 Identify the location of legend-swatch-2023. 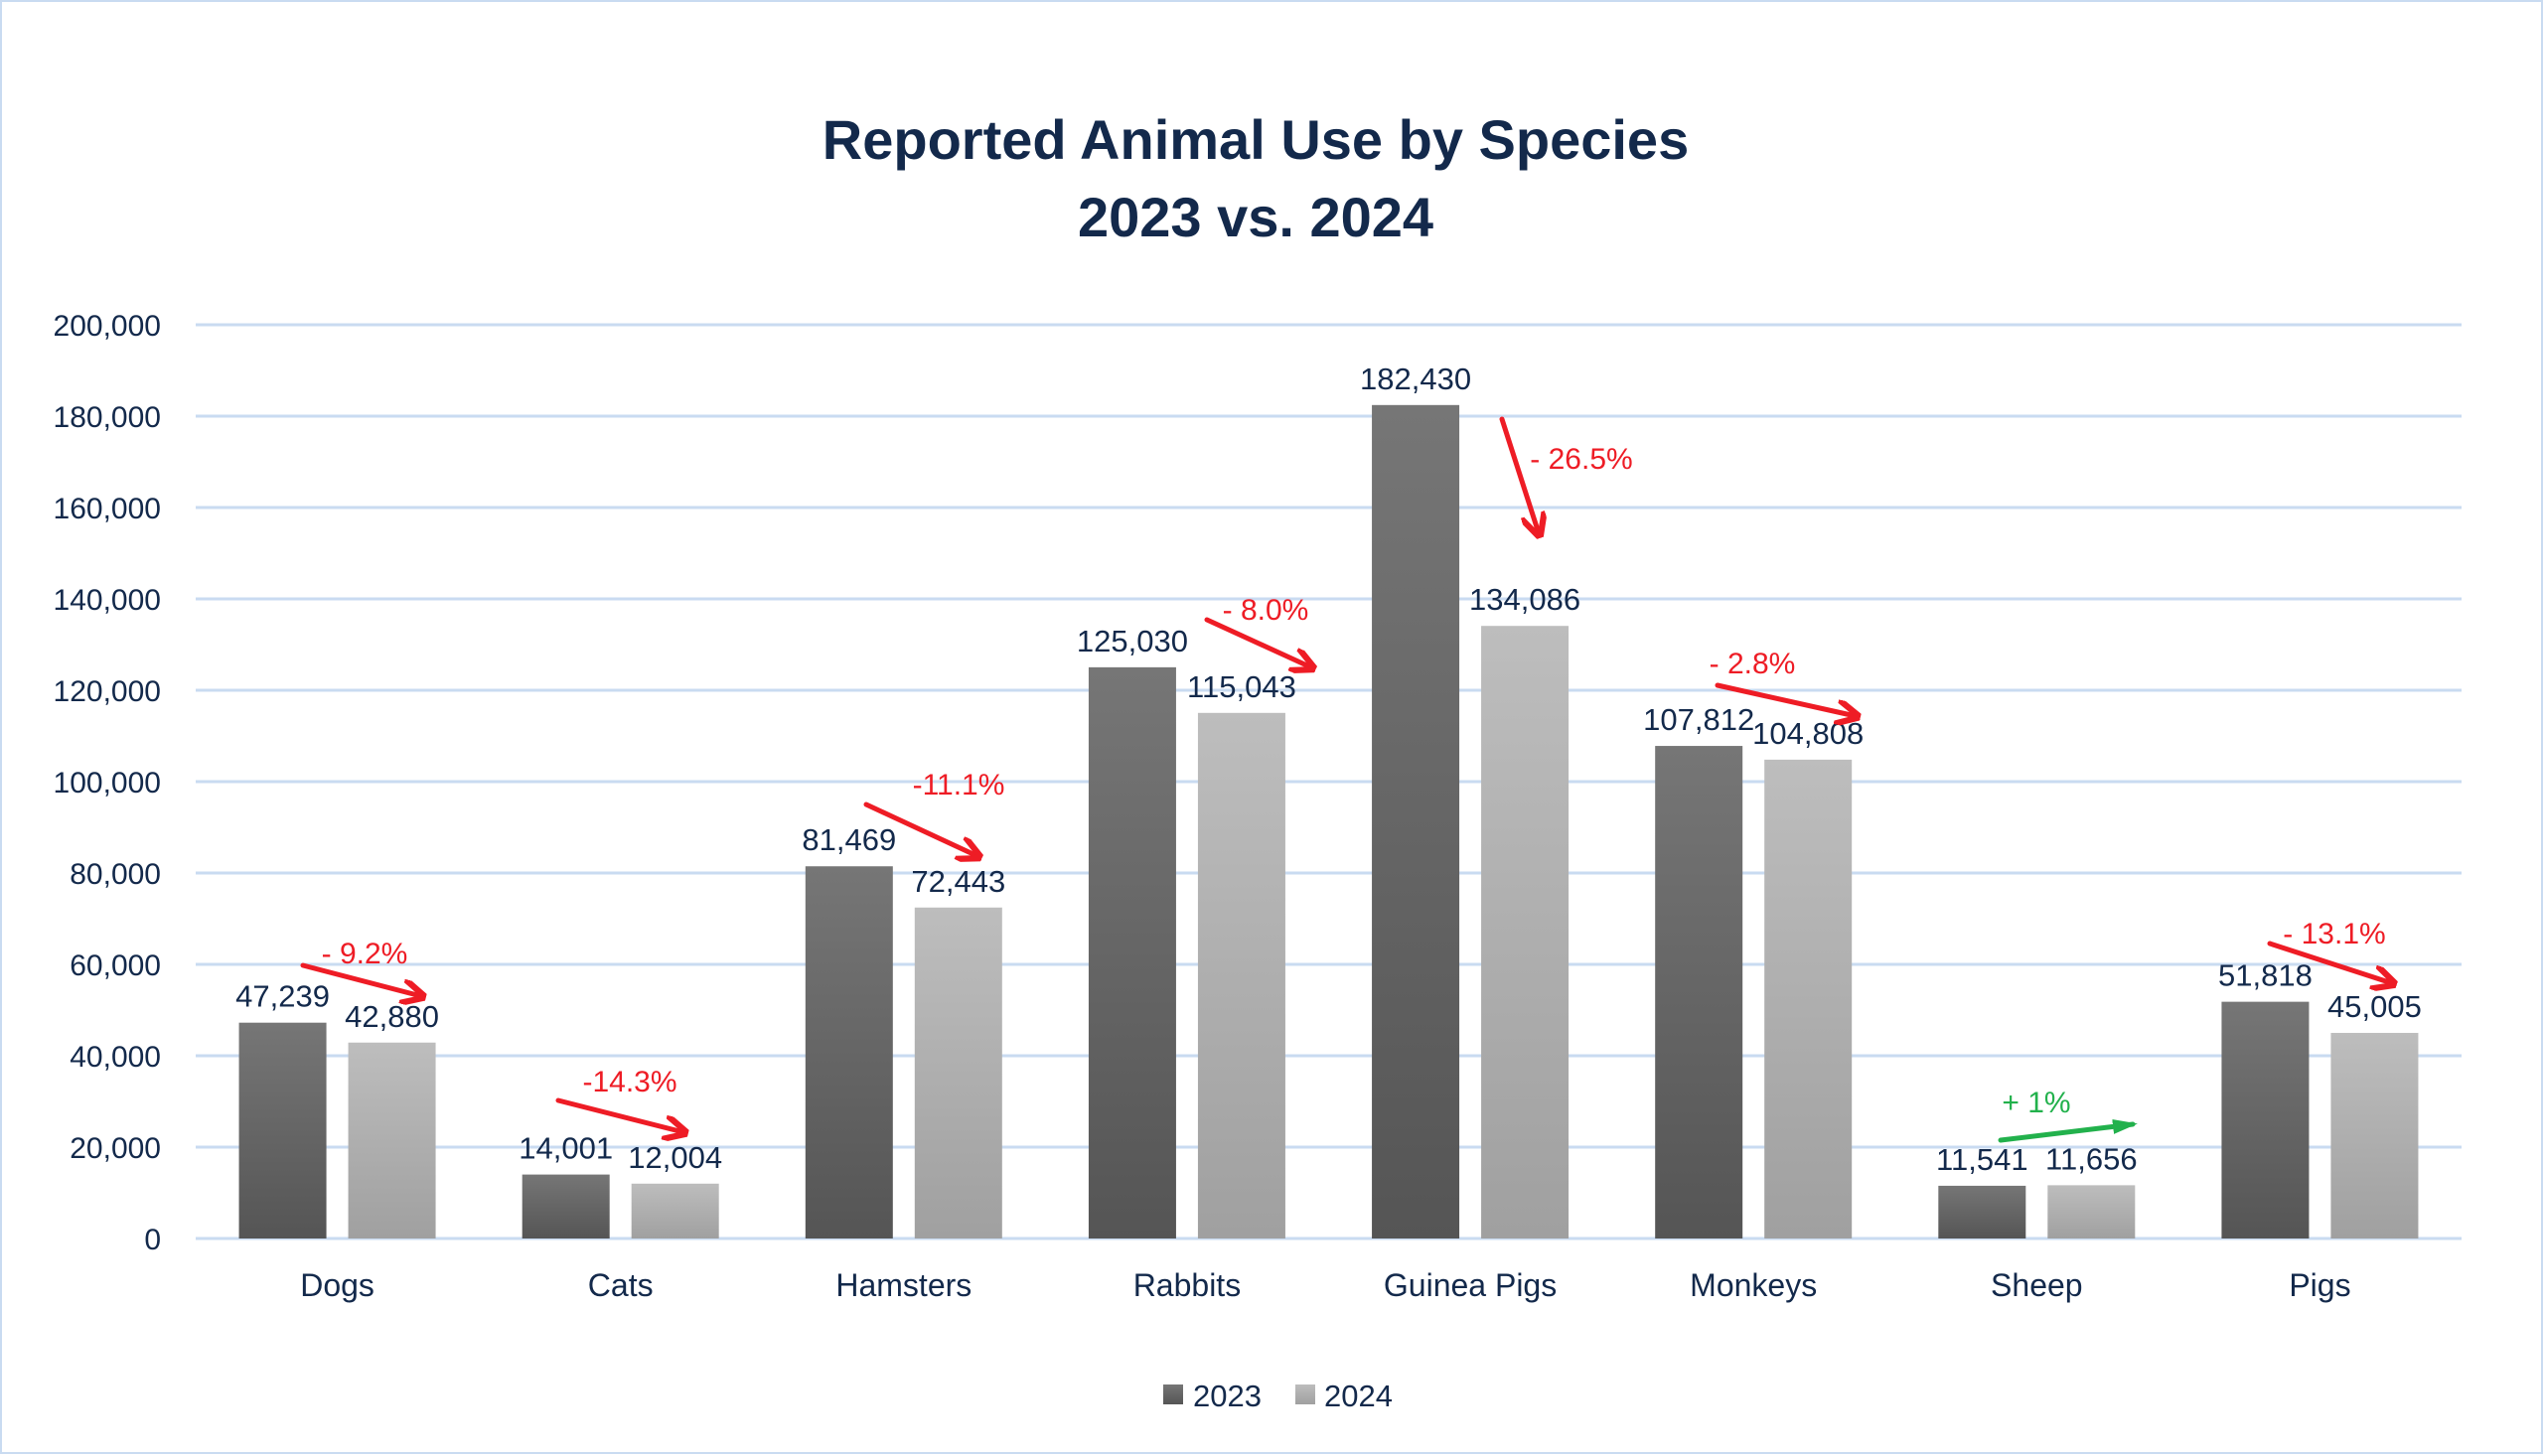
(1173, 1394).